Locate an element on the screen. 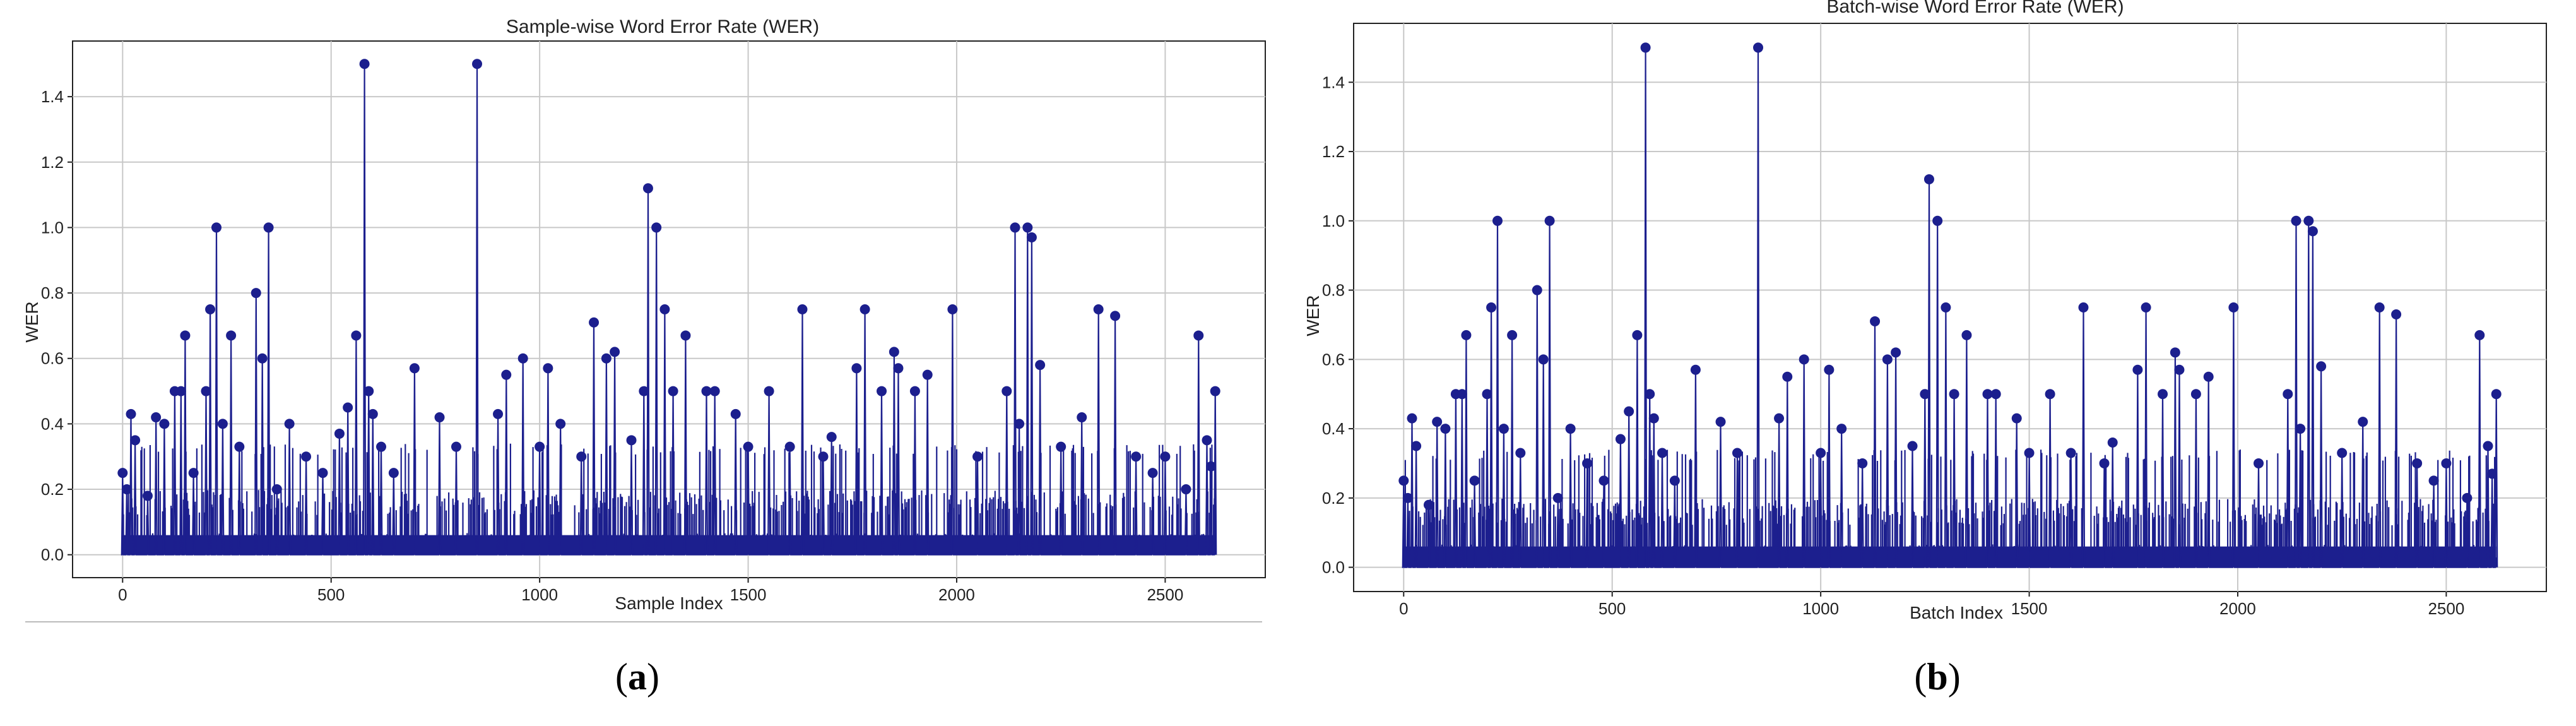  x-tick-label: 2500 is located at coordinates (1165, 594).